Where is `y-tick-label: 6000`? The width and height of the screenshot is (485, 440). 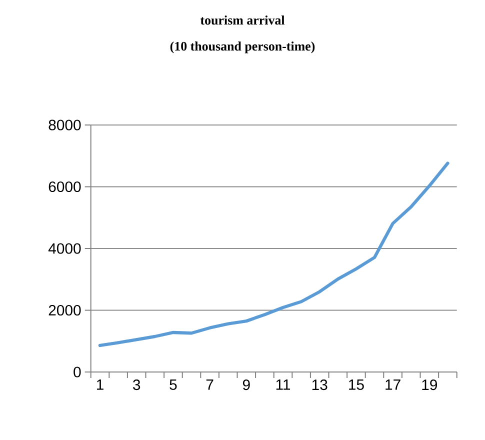
y-tick-label: 6000 is located at coordinates (64, 186).